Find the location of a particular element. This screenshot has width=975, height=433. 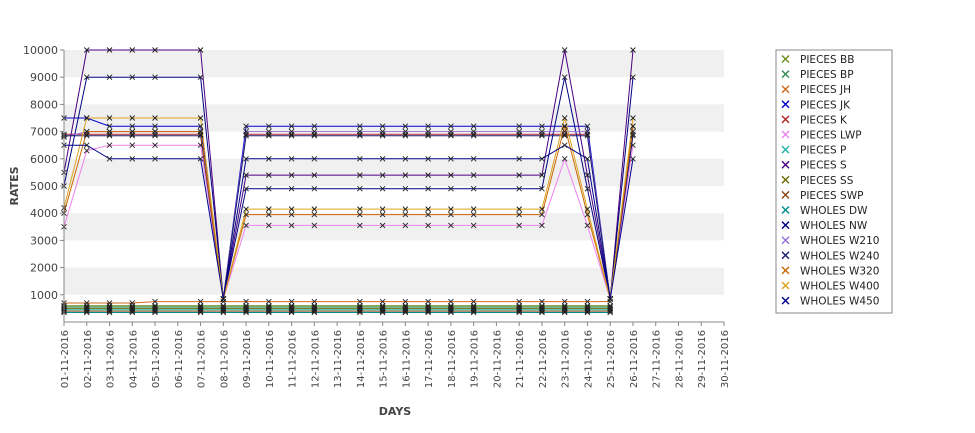

x-tick-label: 01-11-2016 is located at coordinates (65, 359).